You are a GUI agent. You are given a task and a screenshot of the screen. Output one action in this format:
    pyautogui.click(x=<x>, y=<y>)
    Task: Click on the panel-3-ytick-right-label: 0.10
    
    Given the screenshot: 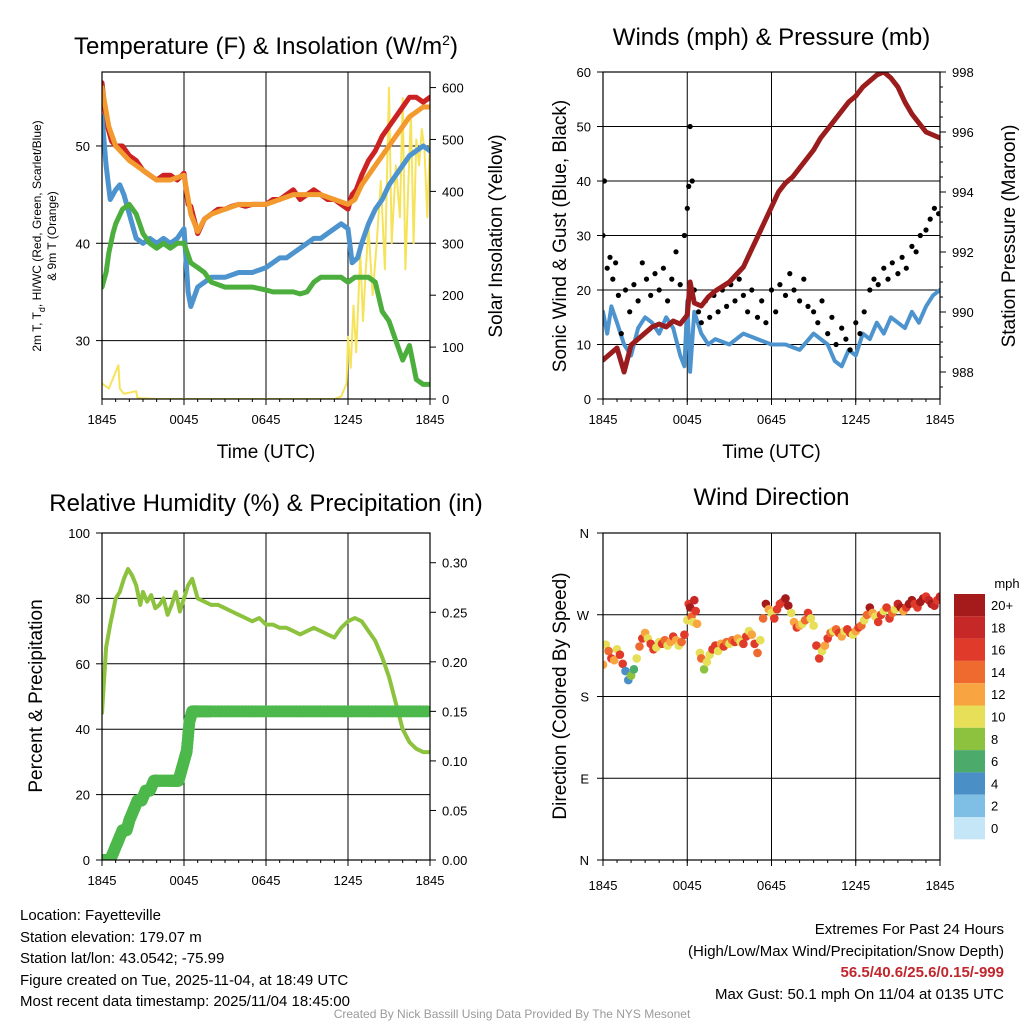 What is the action you would take?
    pyautogui.click(x=454, y=761)
    